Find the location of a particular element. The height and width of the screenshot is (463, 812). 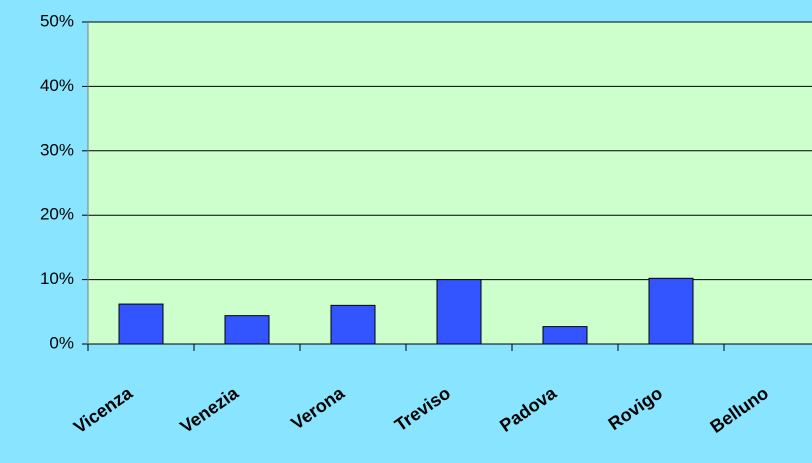

y-tick-label: 10% is located at coordinates (57, 278).